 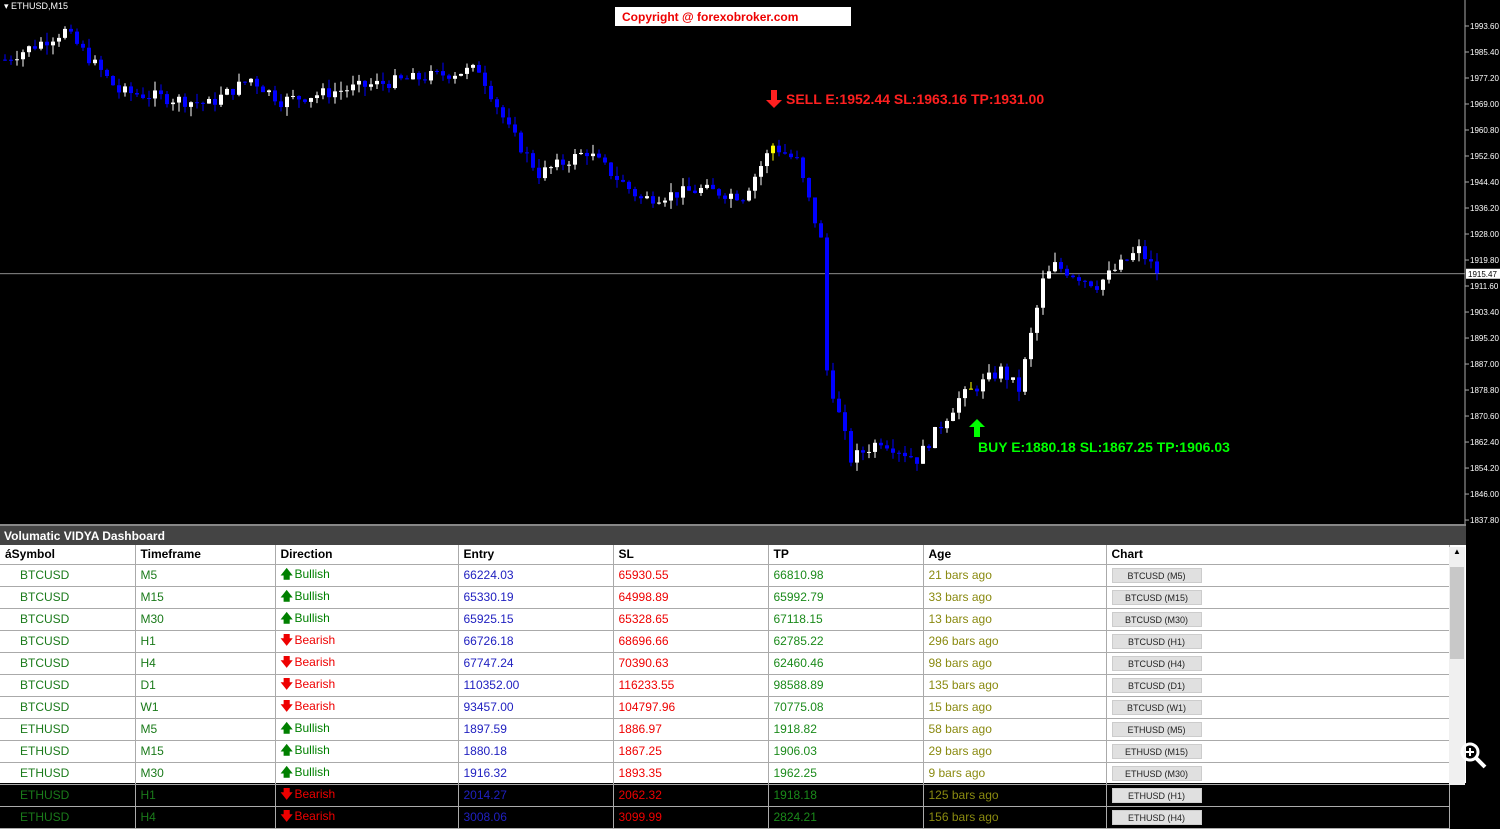 What do you see at coordinates (1278, 685) in the screenshot?
I see `chart-cell: BTCUSD (D1)` at bounding box center [1278, 685].